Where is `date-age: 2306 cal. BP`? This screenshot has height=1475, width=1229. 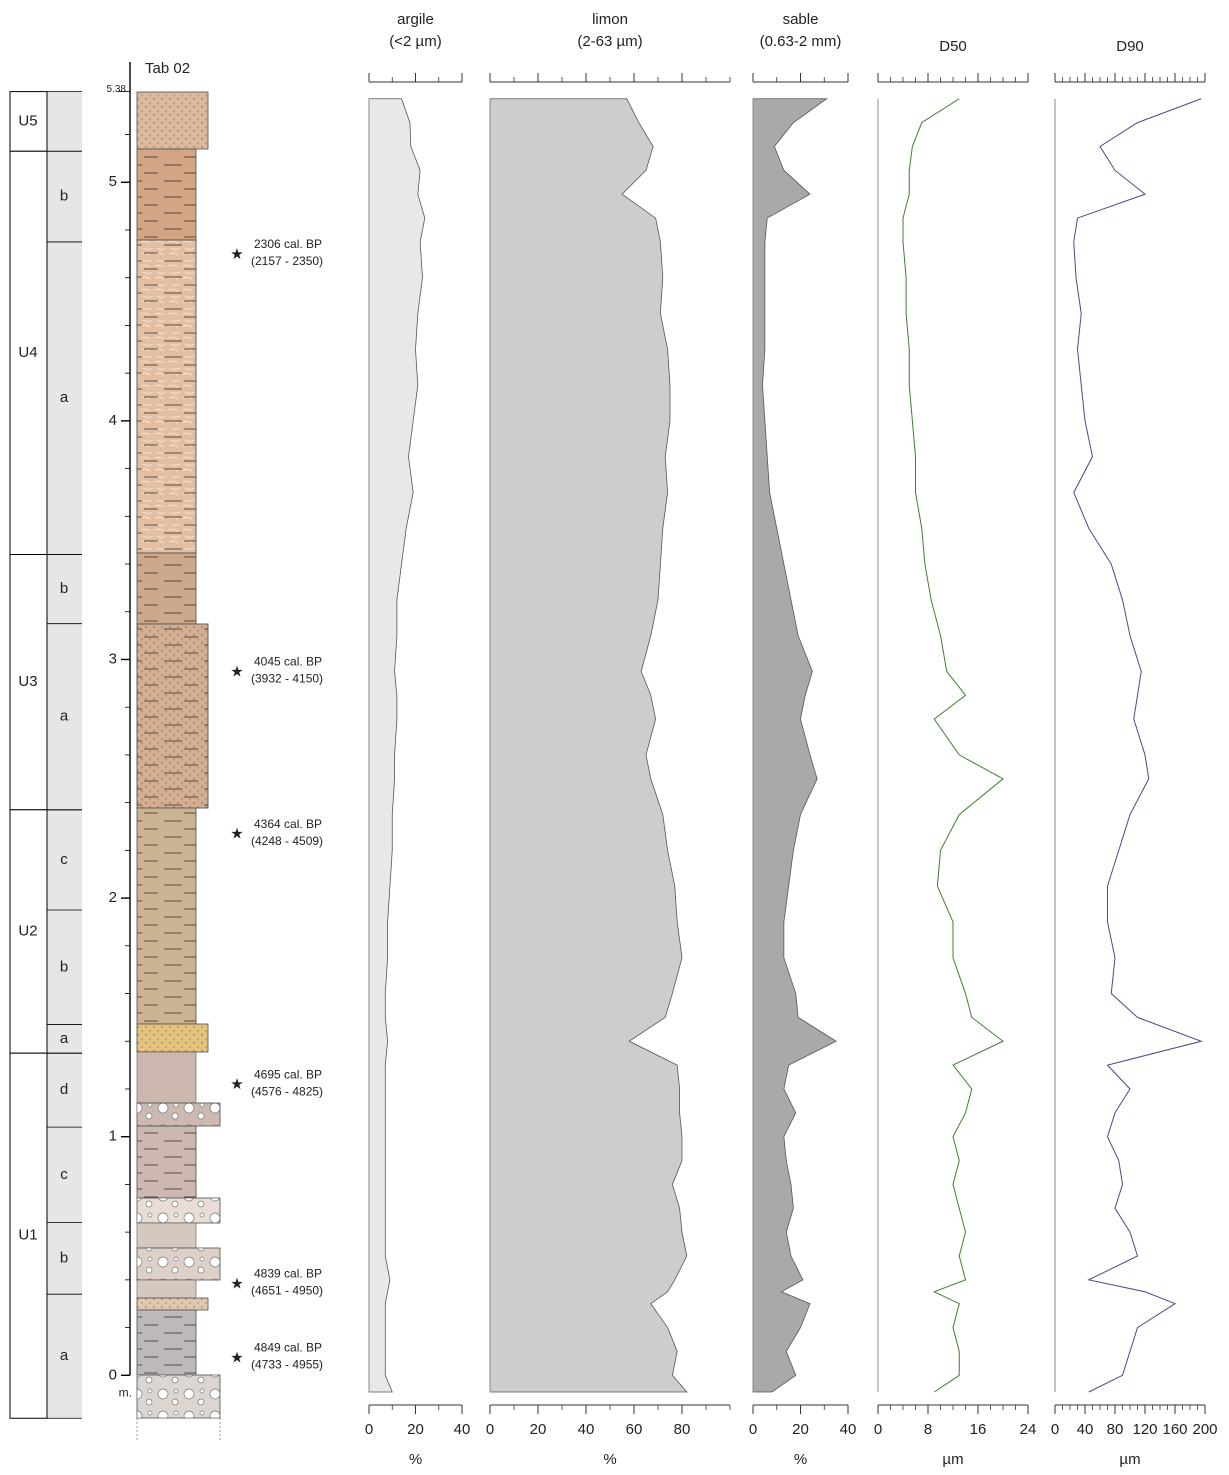
date-age: 2306 cal. BP is located at coordinates (288, 244).